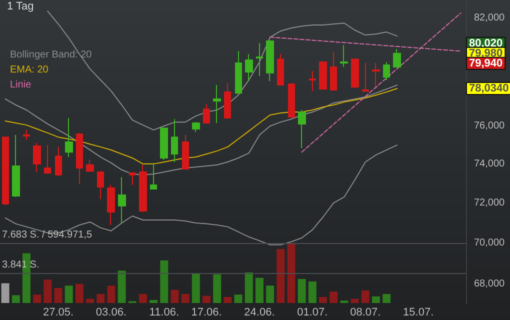  What do you see at coordinates (47, 235) in the screenshot?
I see `ref-line-label: 7.683 S. / 594.971,5` at bounding box center [47, 235].